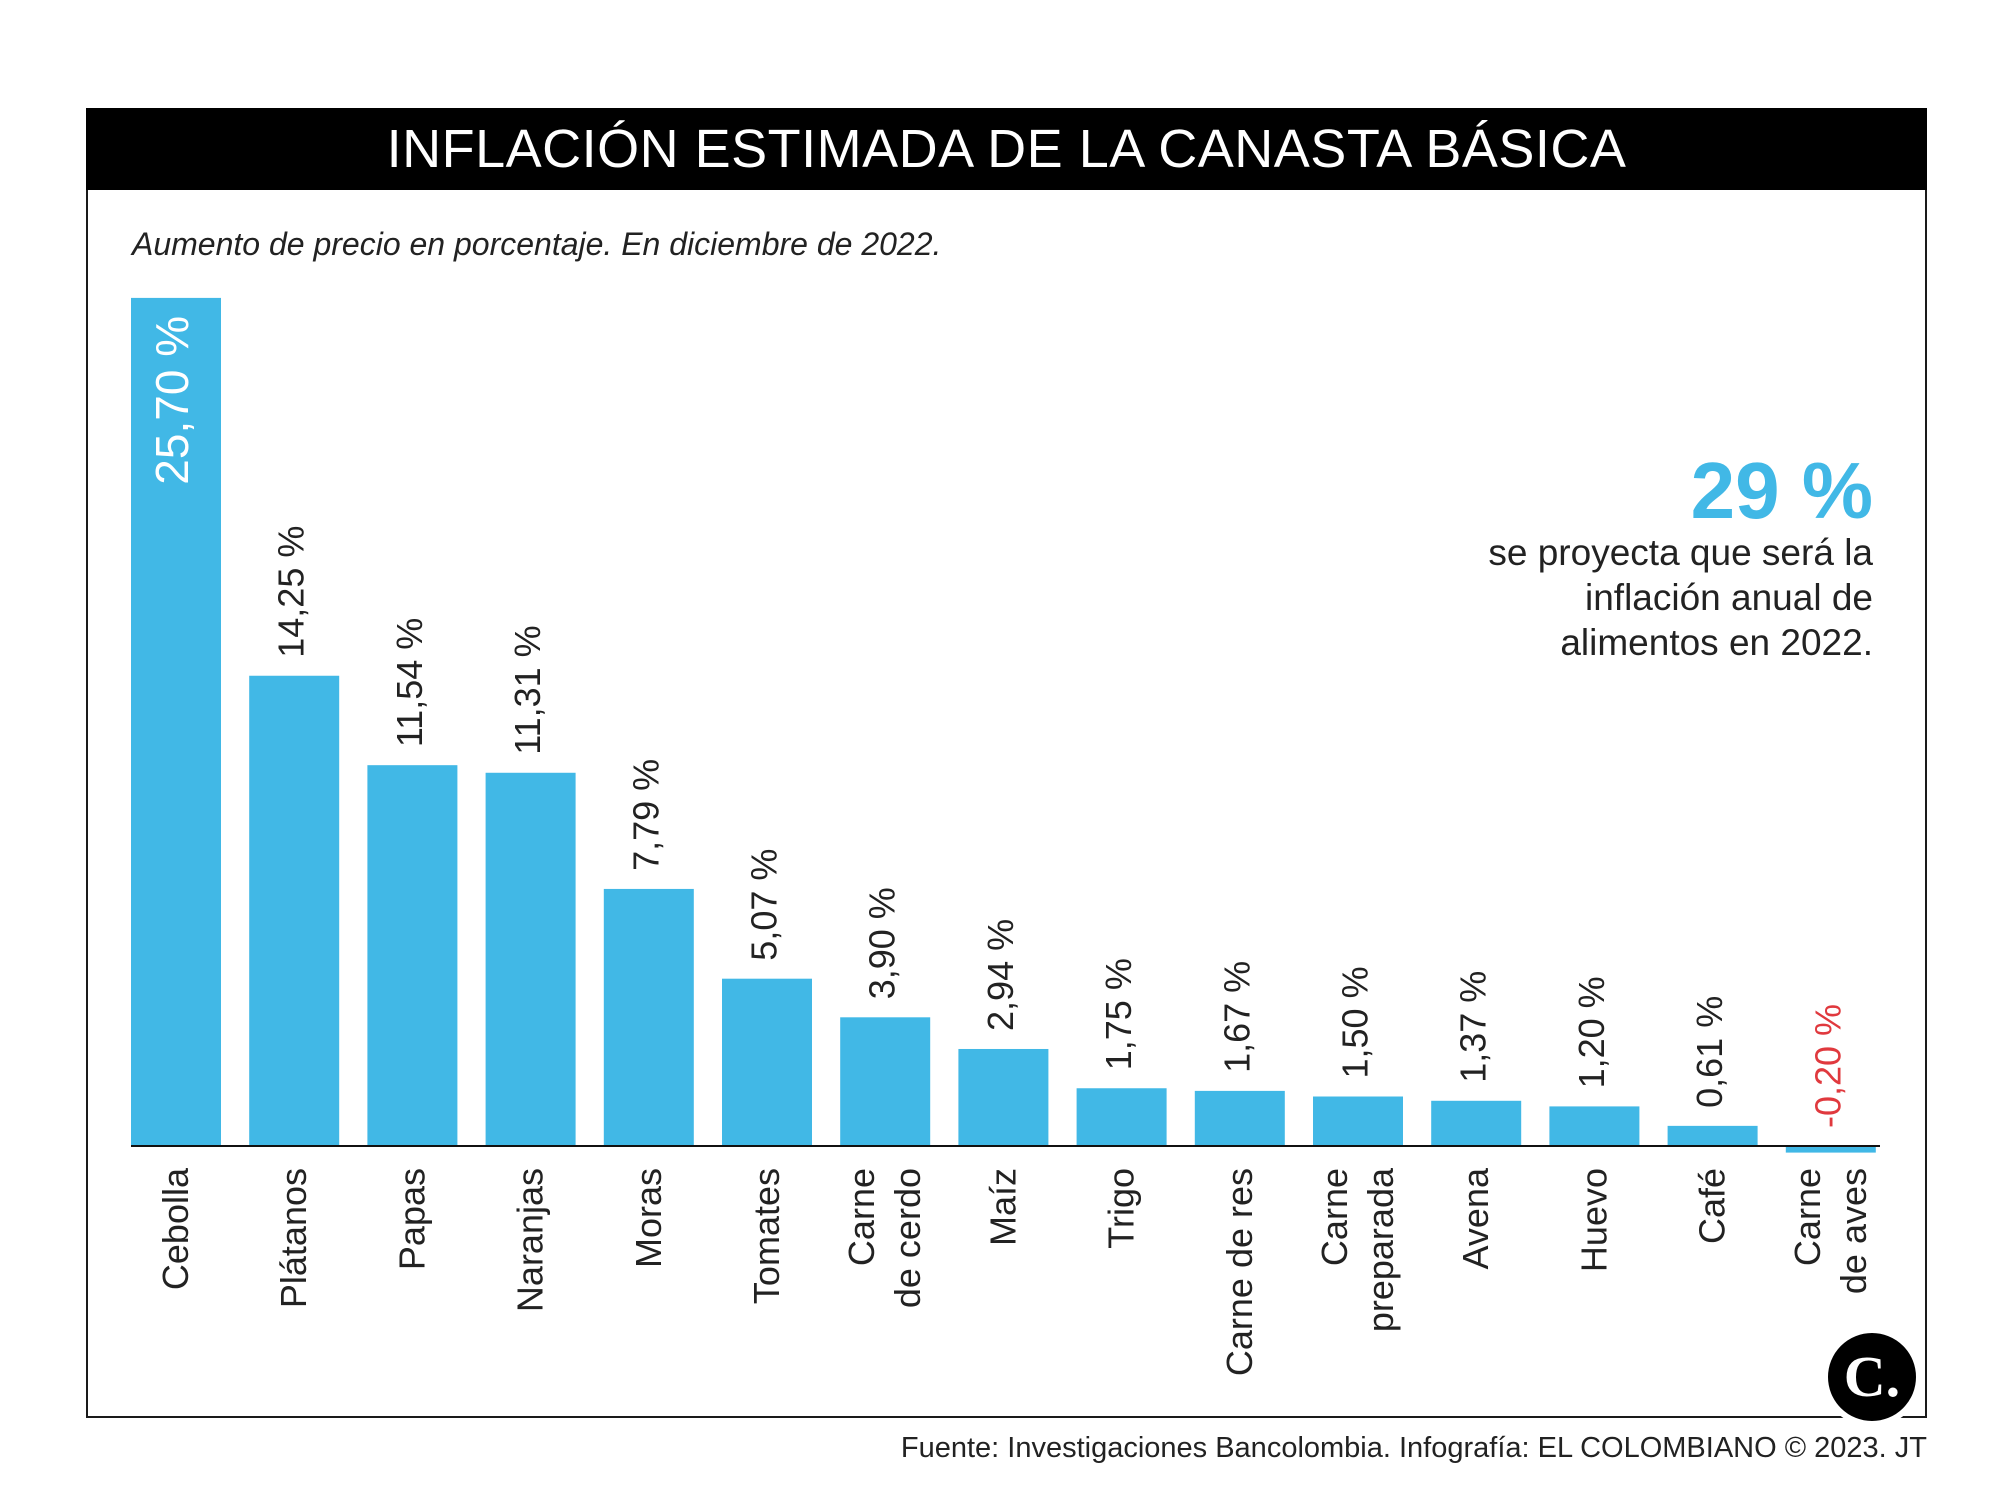 The image size is (2000, 1505). I want to click on logo-letter: C., so click(1872, 1376).